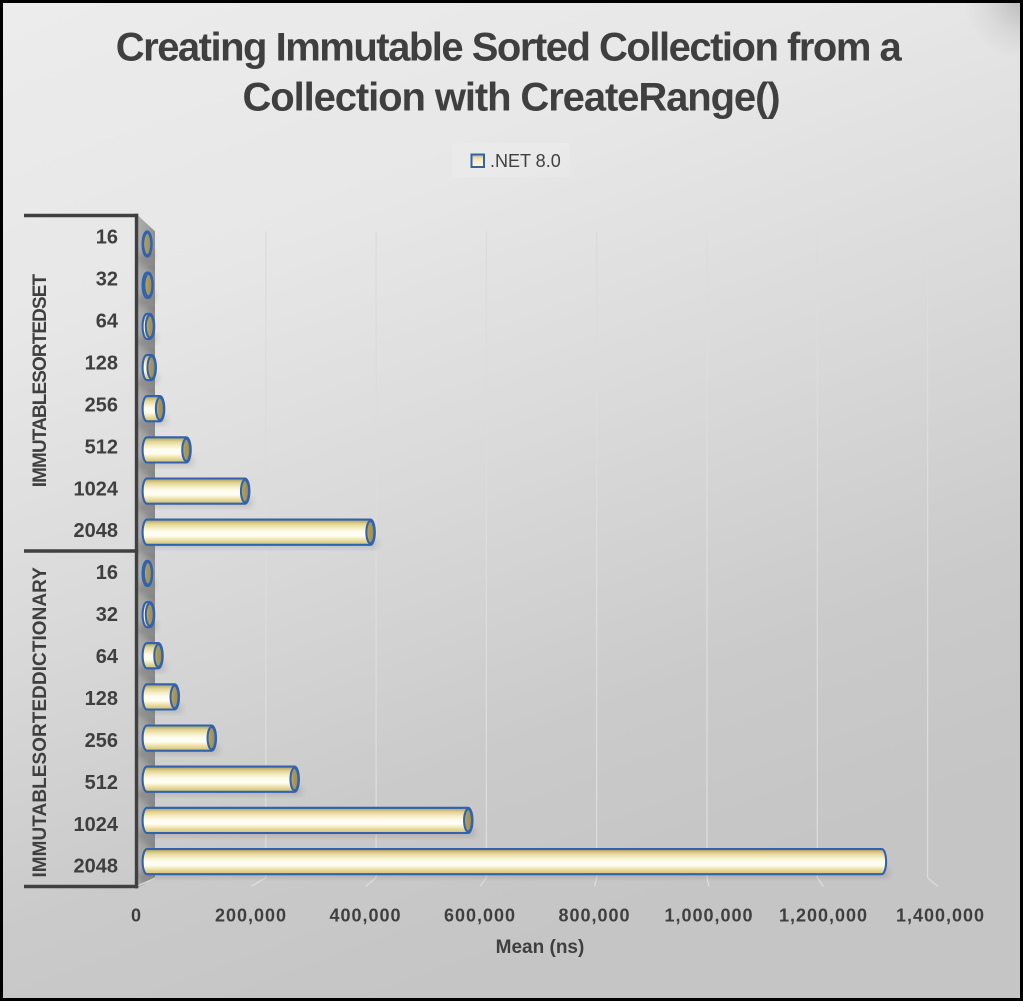 This screenshot has height=1006, width=1023. Describe the element at coordinates (510, 97) in the screenshot. I see `svg-text: Collection with CreateRange()` at that location.